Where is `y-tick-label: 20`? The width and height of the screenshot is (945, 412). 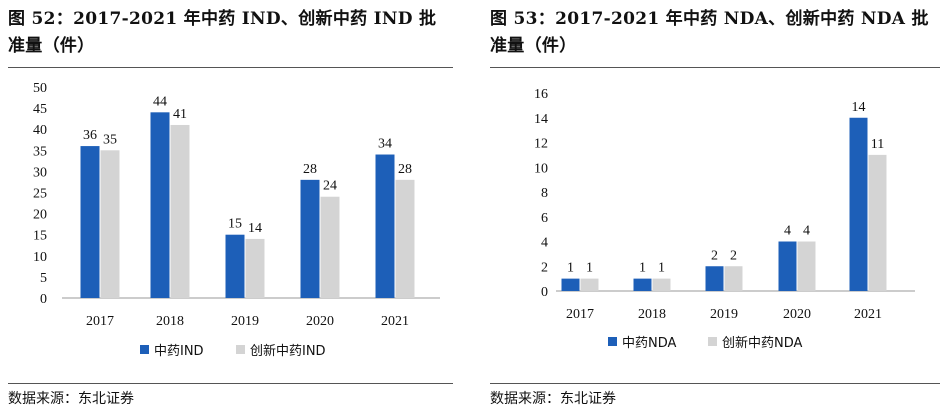
y-tick-label: 20 is located at coordinates (40, 215).